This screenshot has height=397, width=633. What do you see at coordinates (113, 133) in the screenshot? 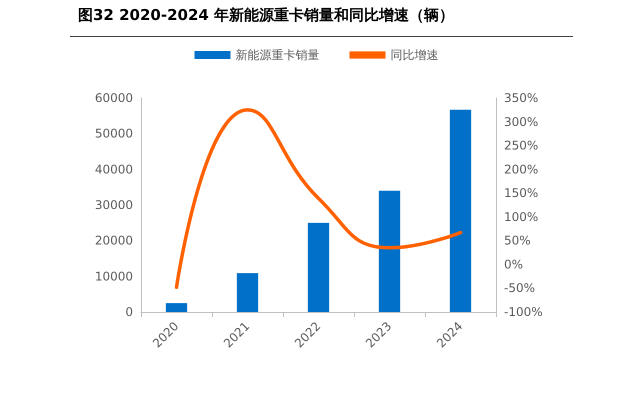
I see `y-tick-label: 50000` at bounding box center [113, 133].